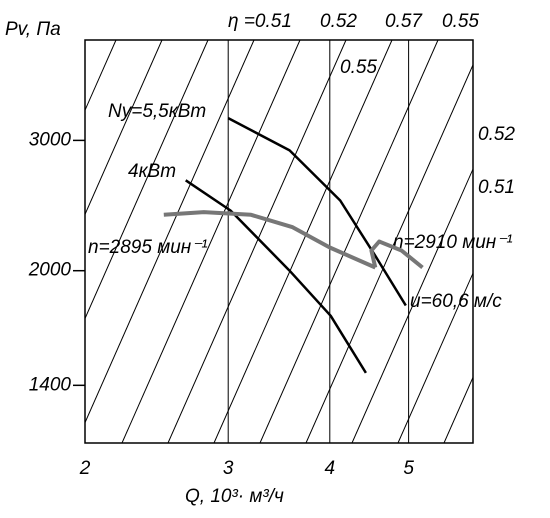 This screenshot has width=550, height=518. What do you see at coordinates (408, 468) in the screenshot?
I see `x-tick-label: 5` at bounding box center [408, 468].